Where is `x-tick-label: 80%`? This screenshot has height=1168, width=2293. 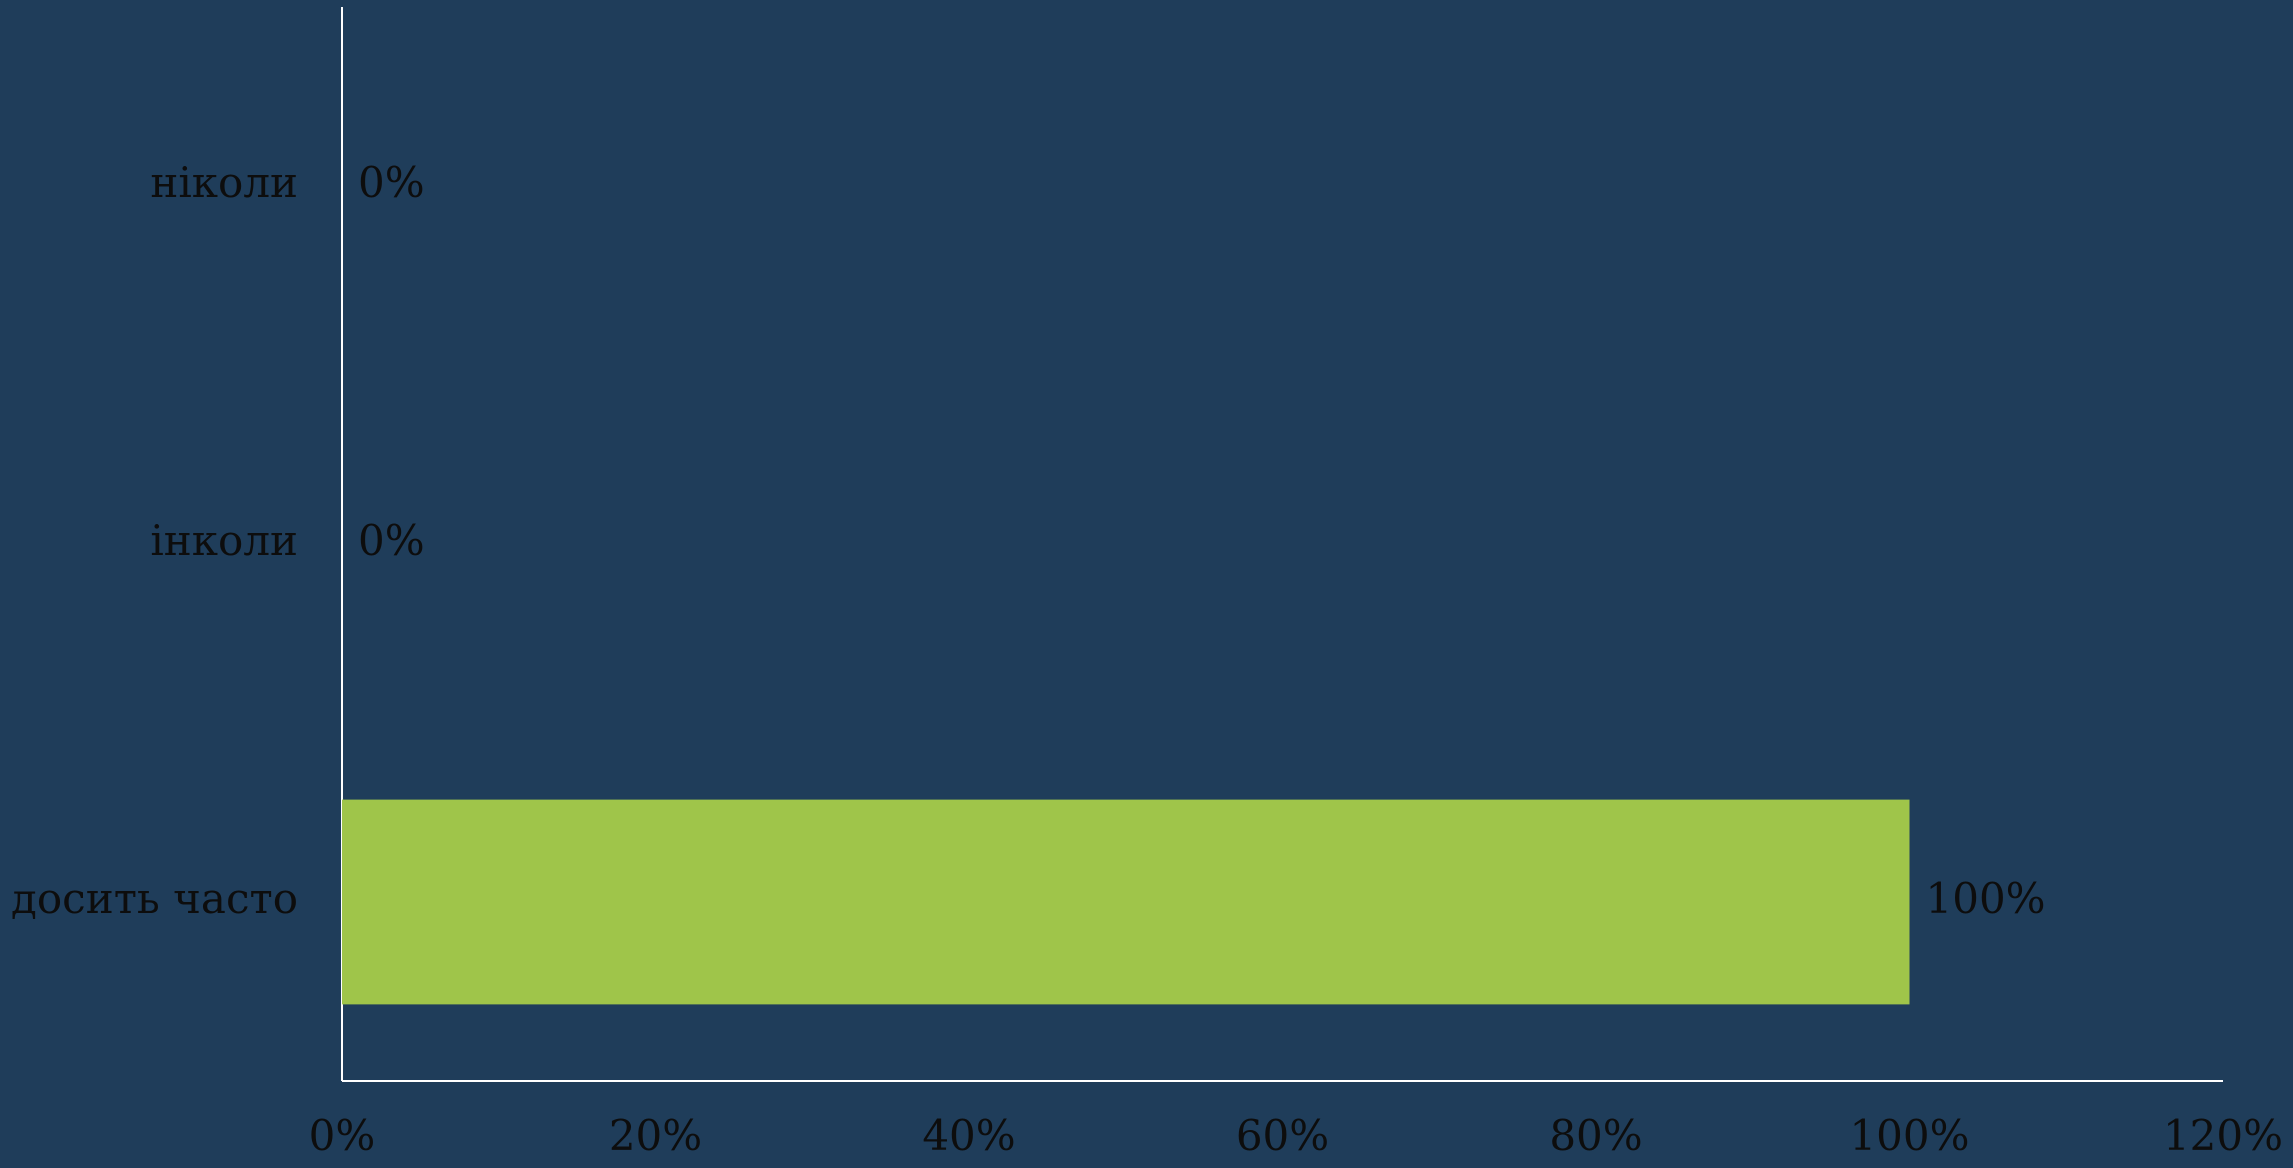
x-tick-label: 80% is located at coordinates (1595, 1135).